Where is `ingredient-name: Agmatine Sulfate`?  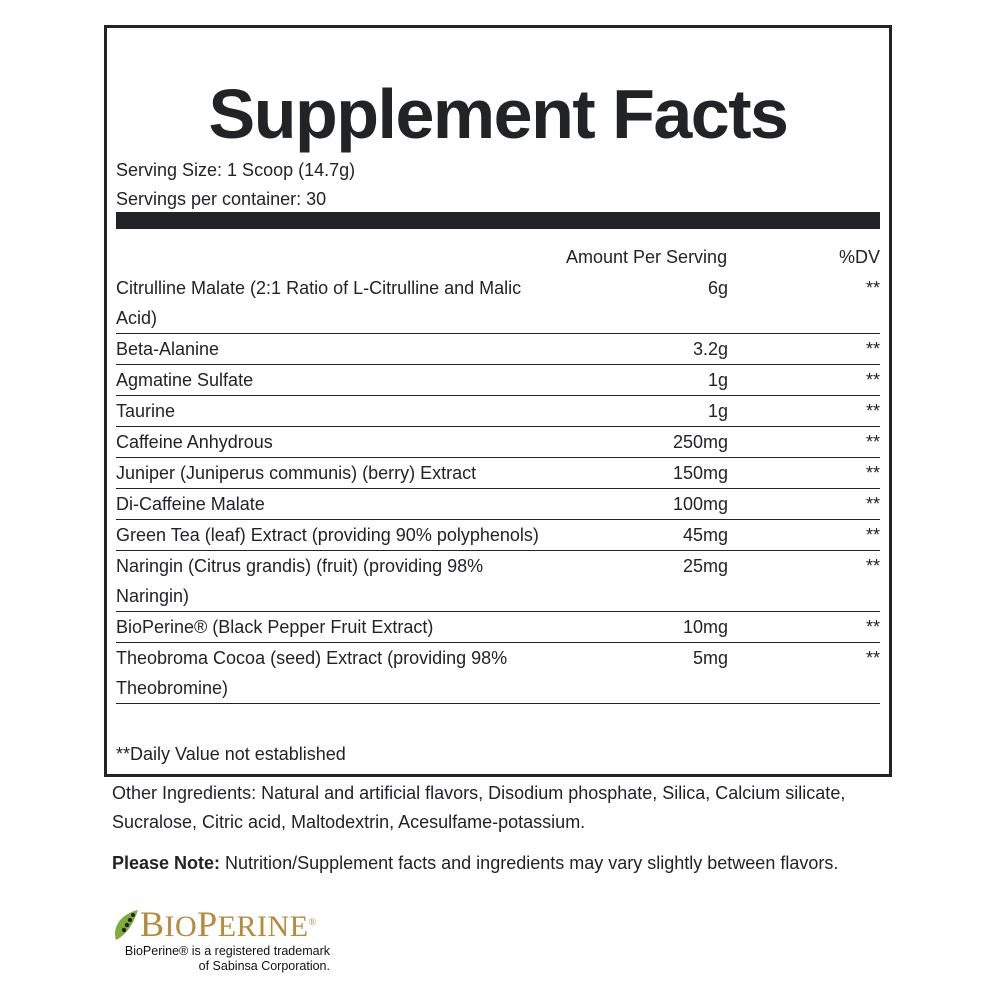
ingredient-name: Agmatine Sulfate is located at coordinates (185, 380).